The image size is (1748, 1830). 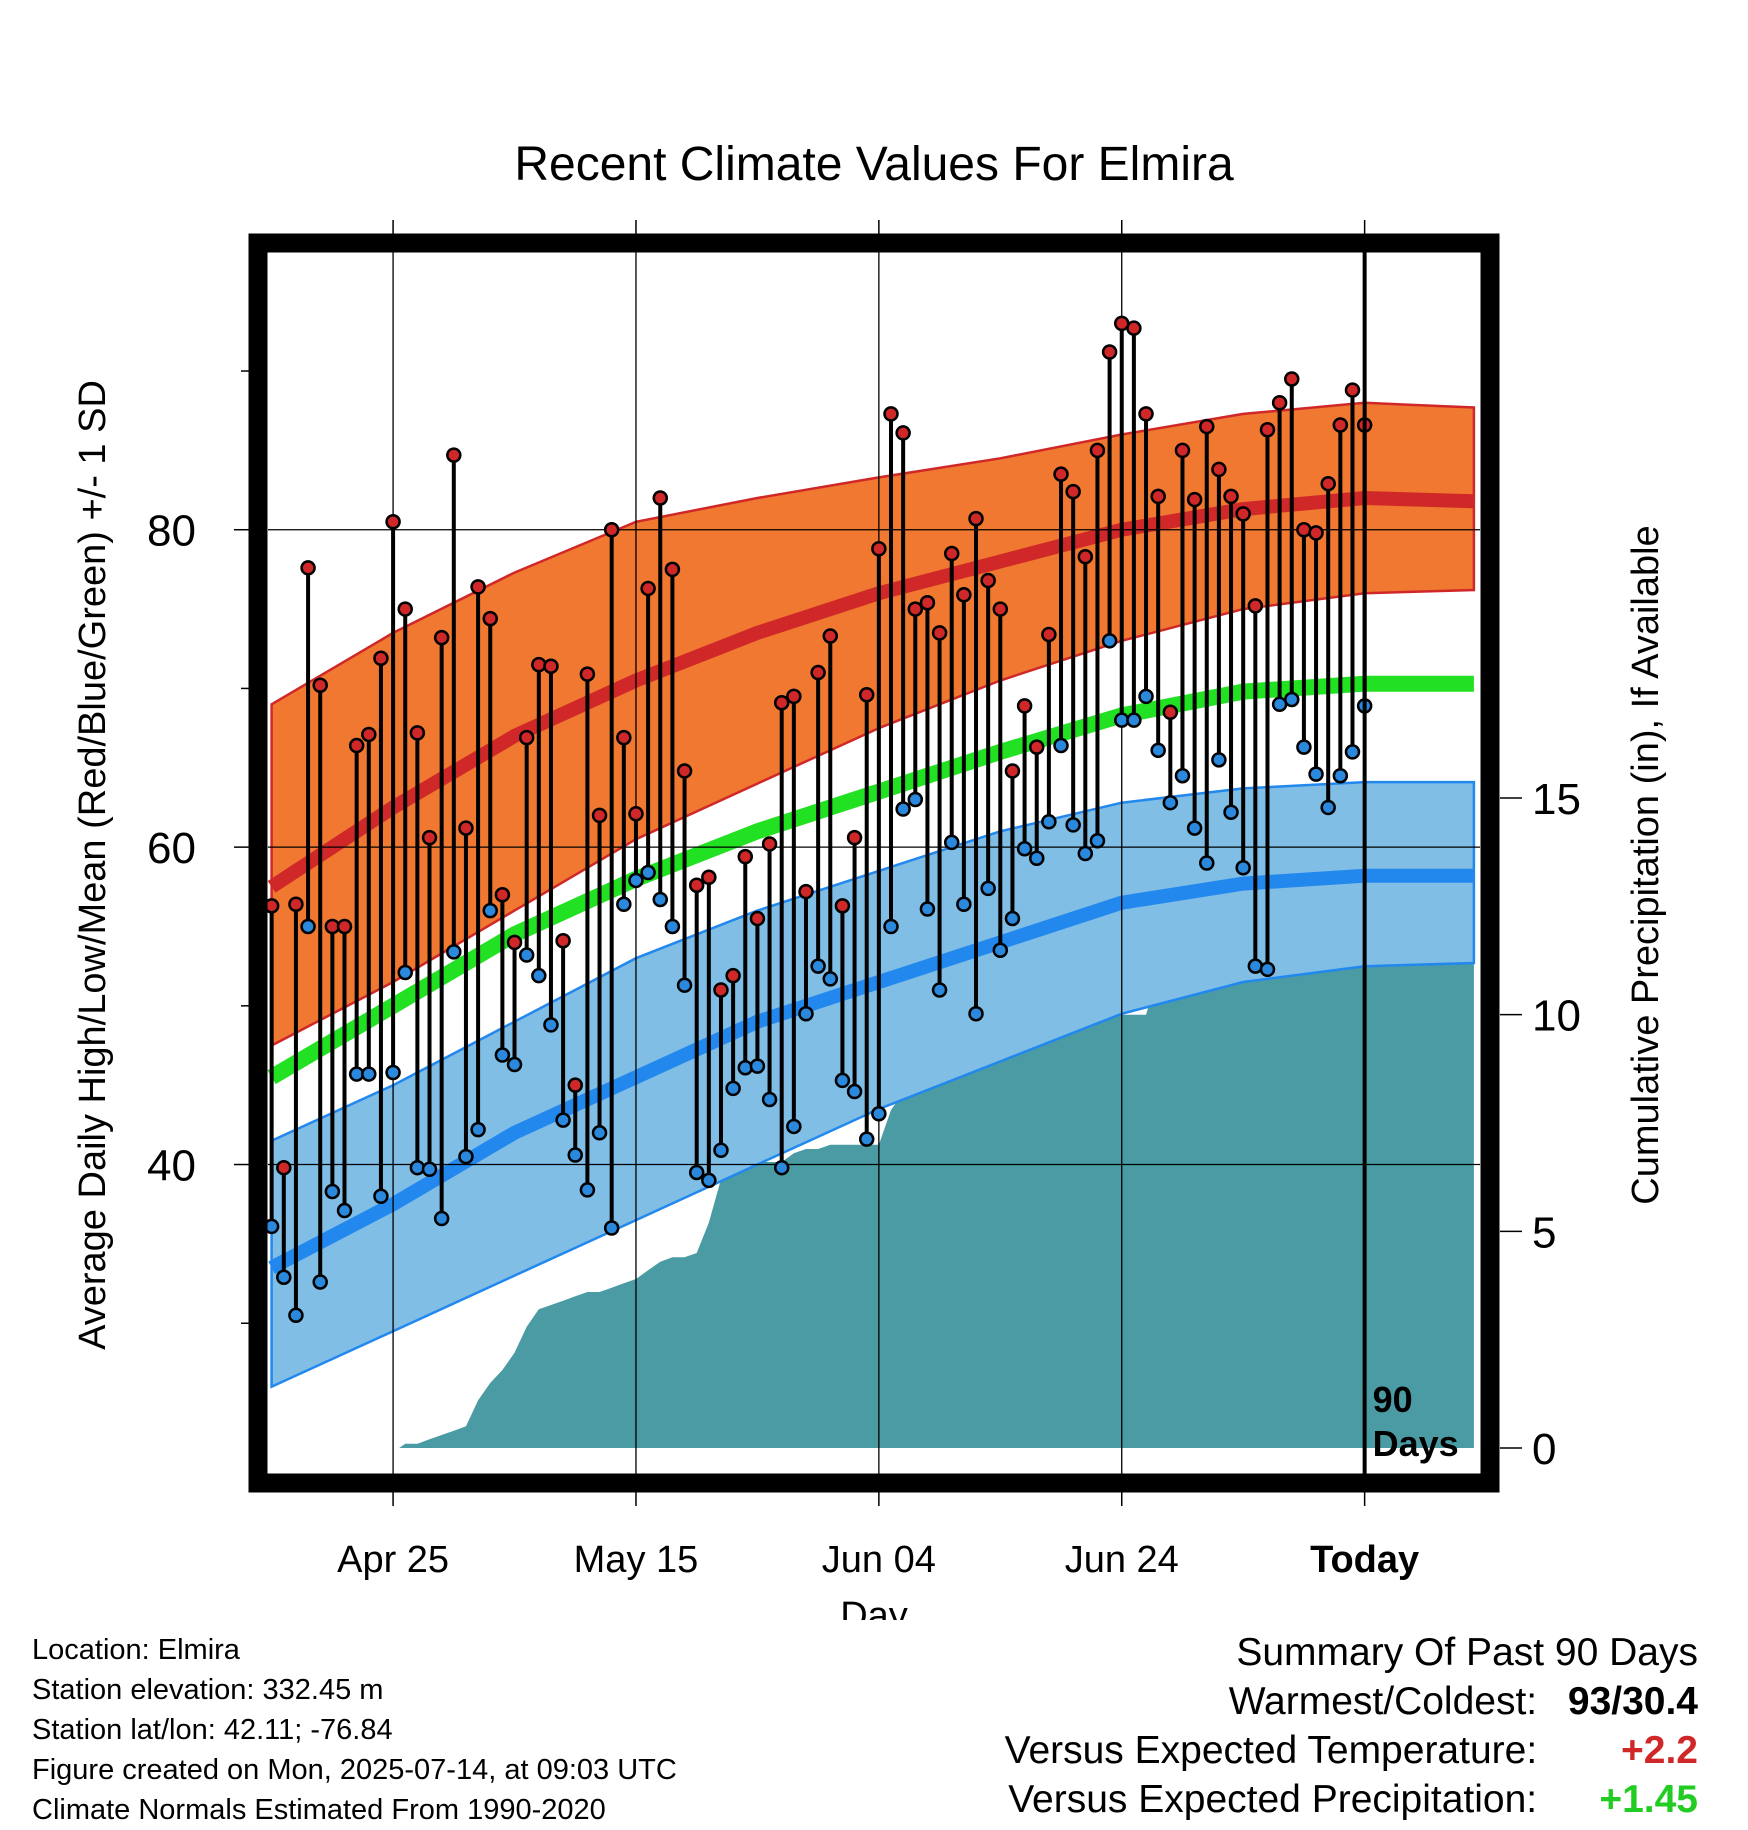 I want to click on precip-departure-label: Versus Expected Precipitation:, so click(x=1273, y=1799).